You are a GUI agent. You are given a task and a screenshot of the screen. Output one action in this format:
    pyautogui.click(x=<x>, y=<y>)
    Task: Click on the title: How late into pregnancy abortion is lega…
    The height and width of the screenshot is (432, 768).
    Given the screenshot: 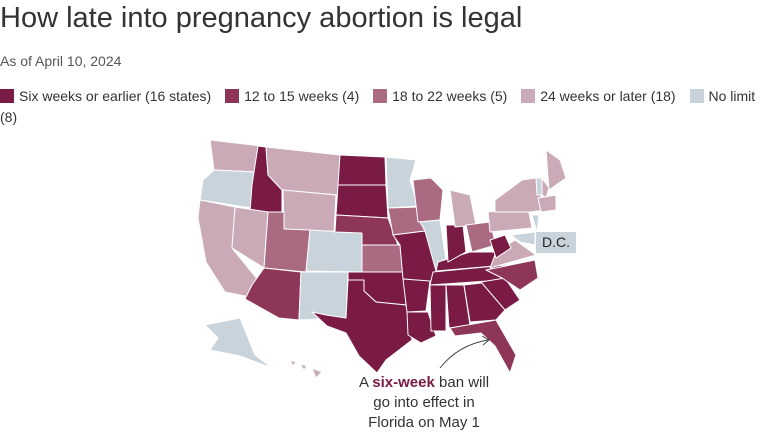 What is the action you would take?
    pyautogui.click(x=261, y=18)
    